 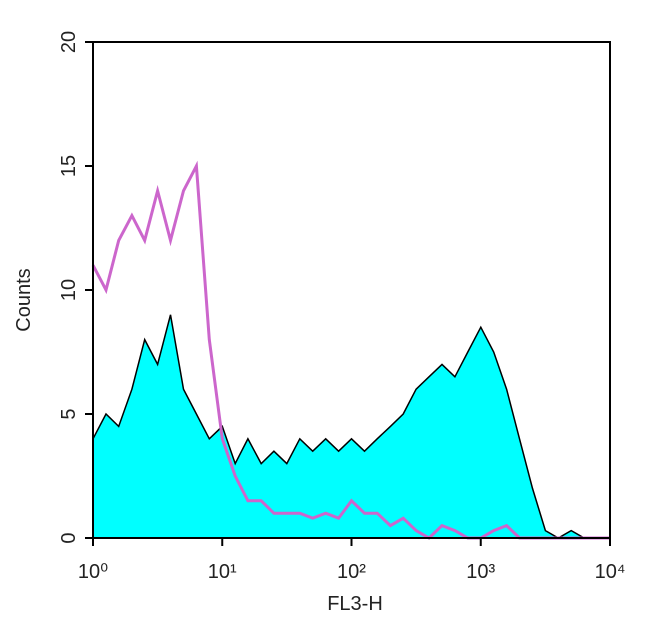 I want to click on x-axis-label: FL3-H, so click(x=355, y=604).